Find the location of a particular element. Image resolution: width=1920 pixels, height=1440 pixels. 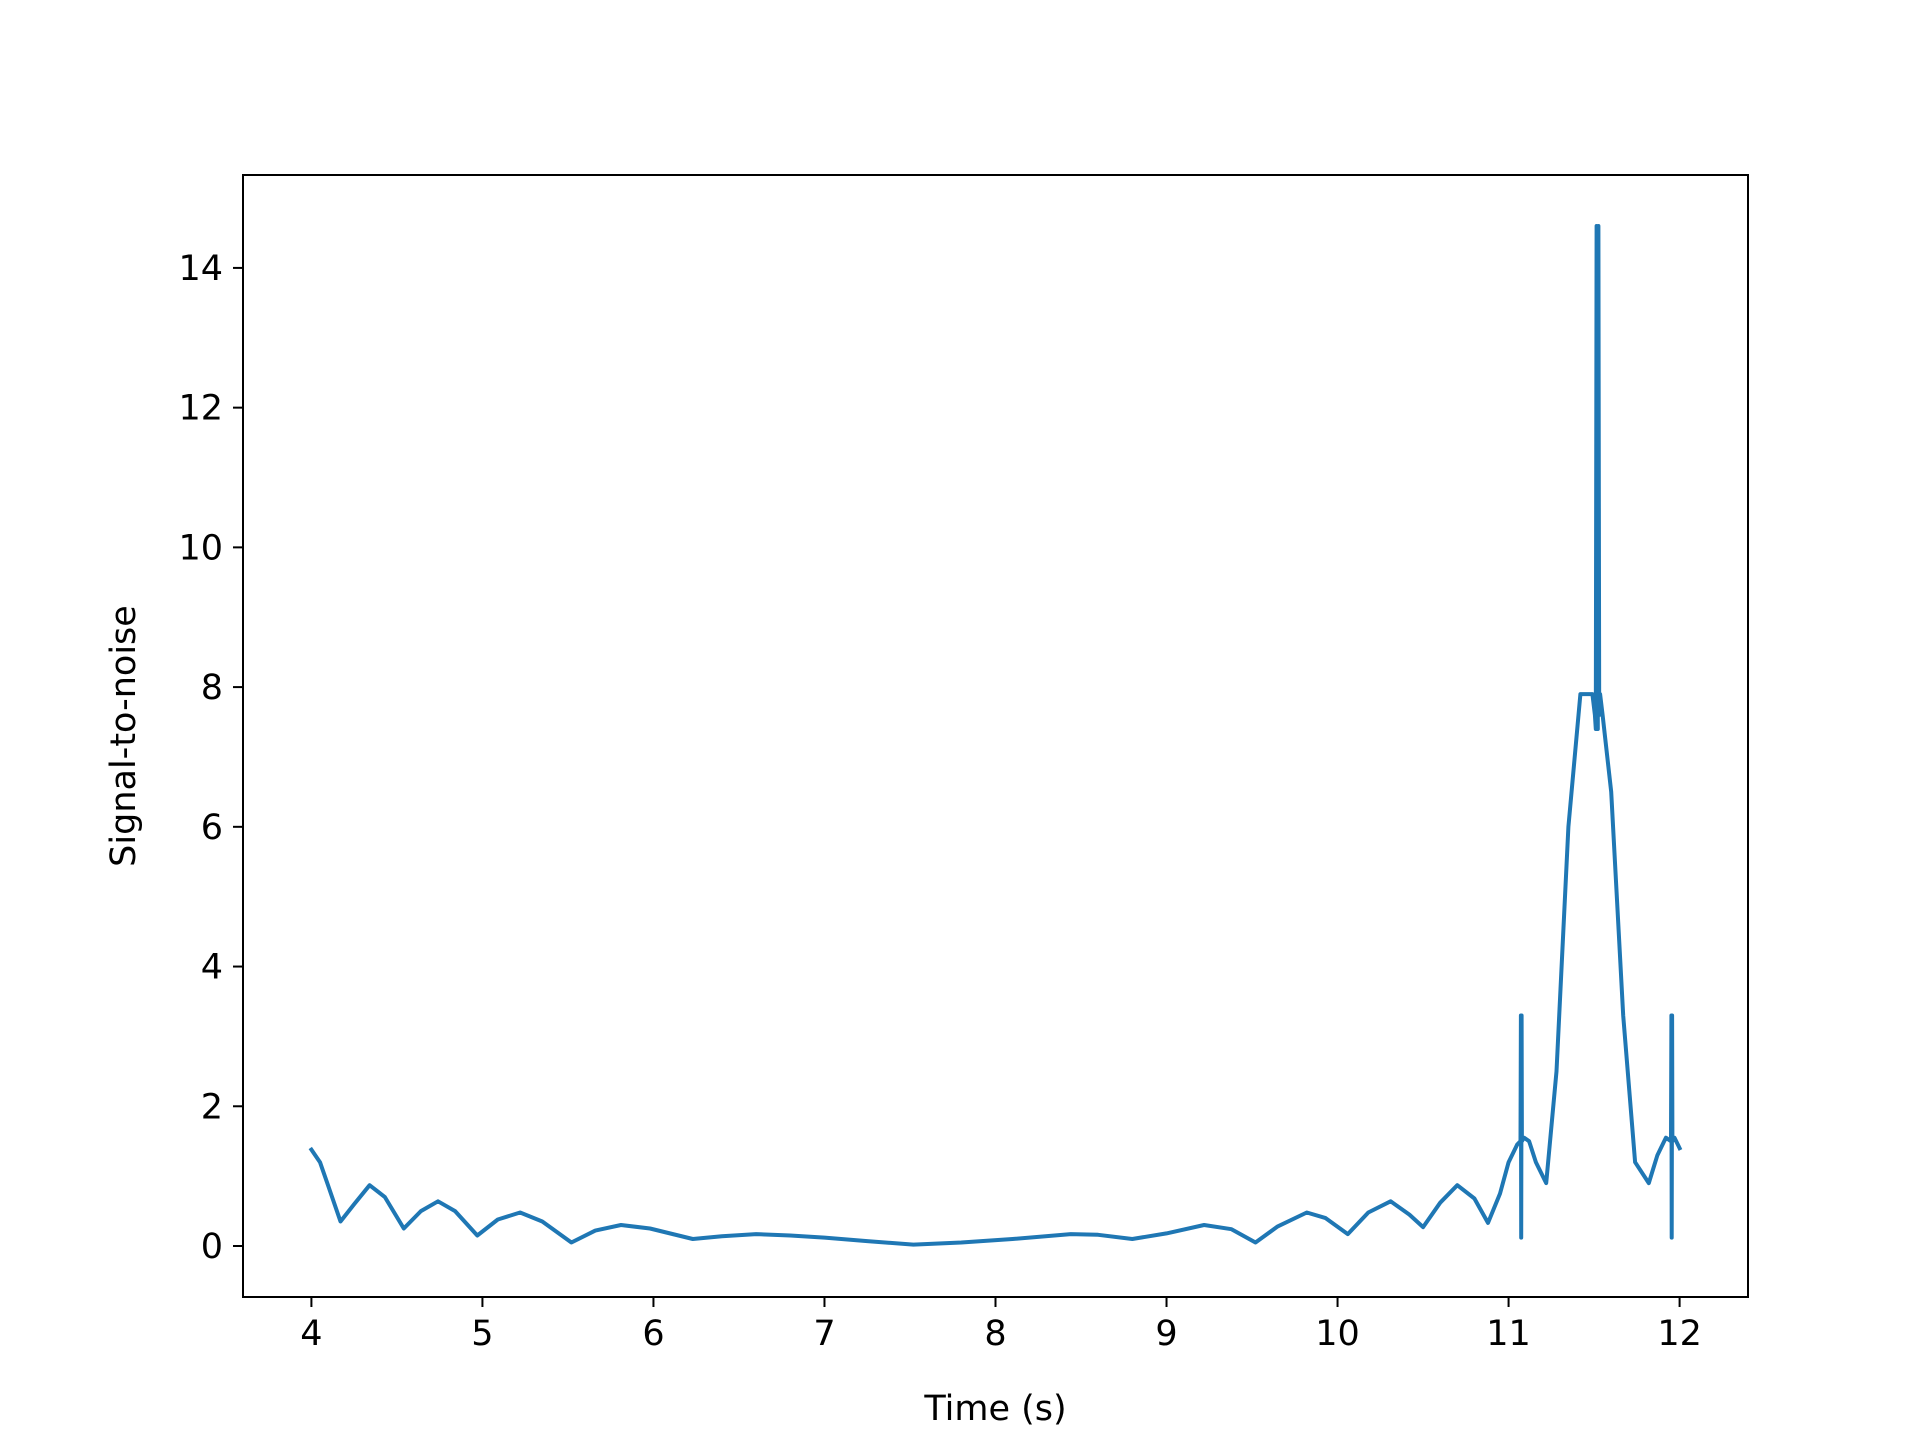

x-tick-label: 6 is located at coordinates (653, 1334).